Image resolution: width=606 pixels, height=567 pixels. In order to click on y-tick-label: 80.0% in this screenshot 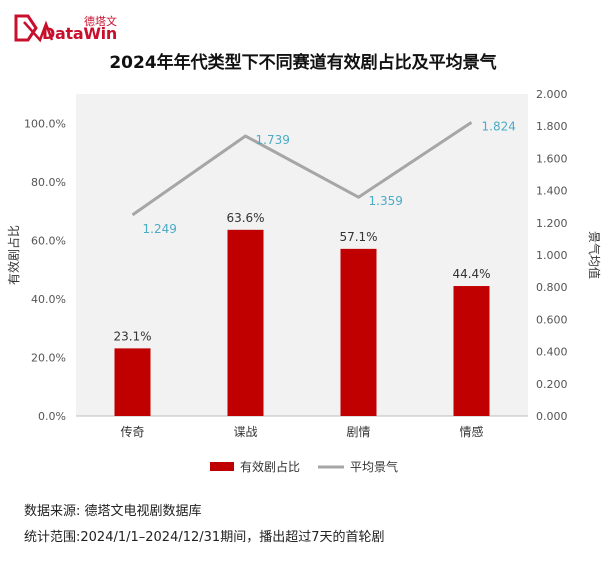, I will do `click(48, 182)`.